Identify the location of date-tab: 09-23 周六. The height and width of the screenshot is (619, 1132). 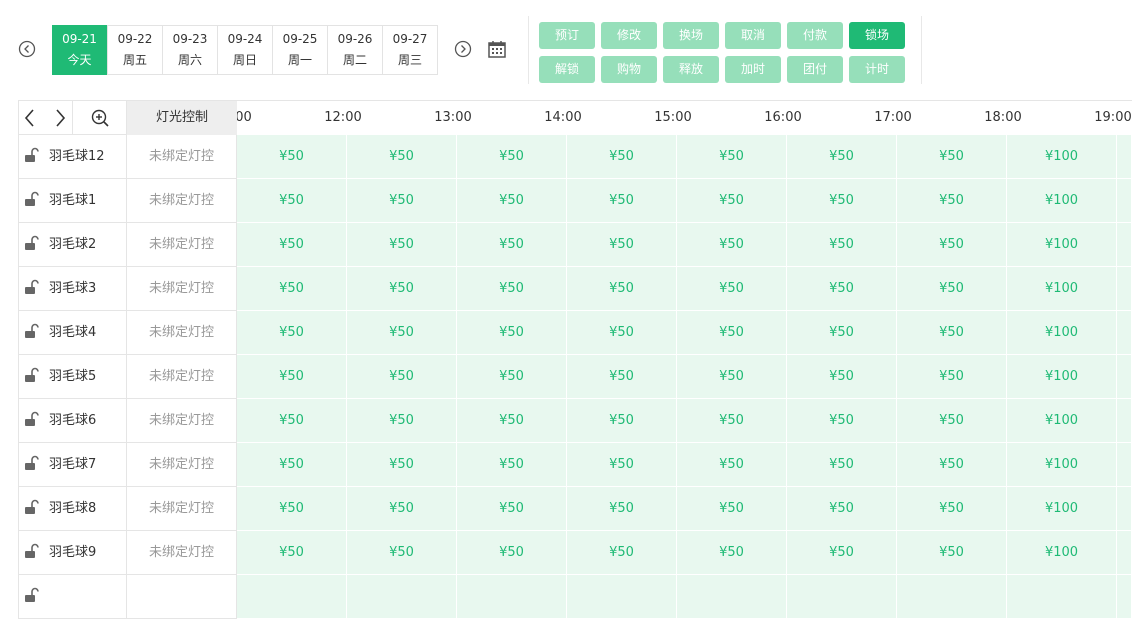
(190, 50).